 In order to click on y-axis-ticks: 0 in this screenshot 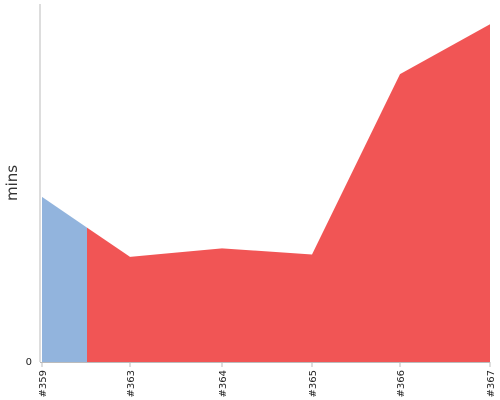, I will do `click(29, 362)`.